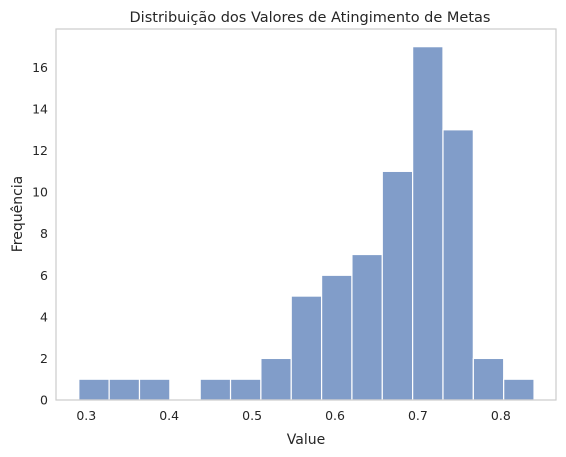  I want to click on y-tick-label: 0, so click(44, 400).